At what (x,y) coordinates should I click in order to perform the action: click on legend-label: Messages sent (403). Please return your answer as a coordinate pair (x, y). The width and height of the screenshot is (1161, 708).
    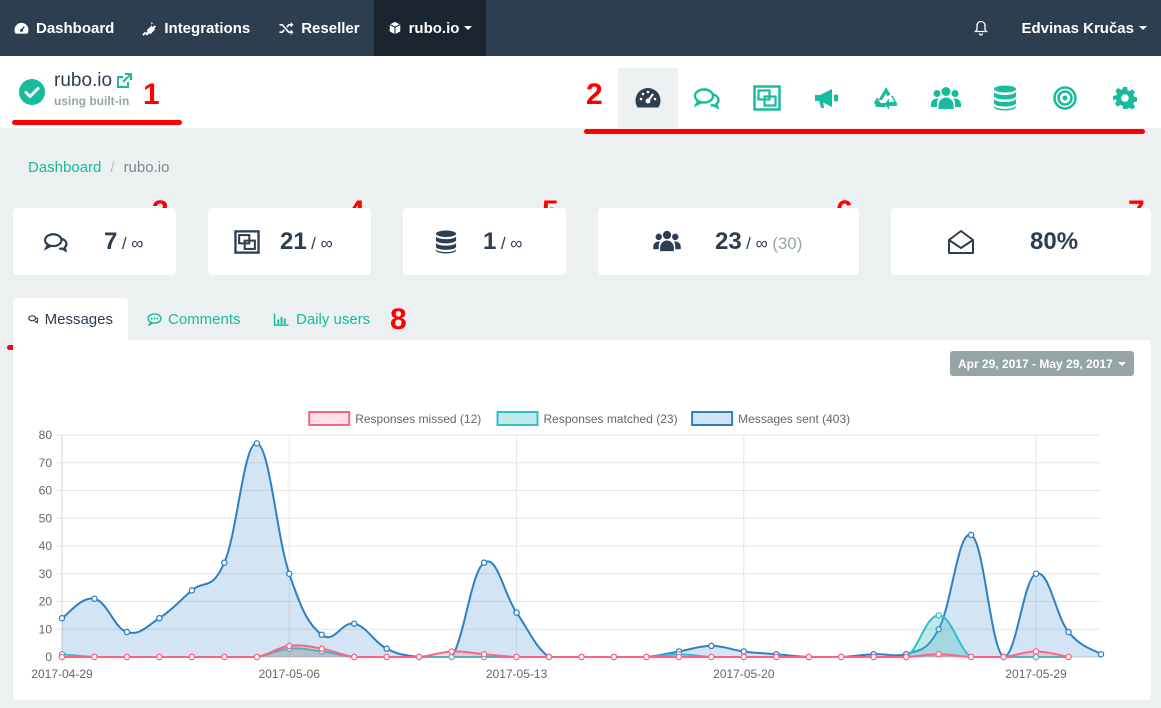
    Looking at the image, I should click on (794, 419).